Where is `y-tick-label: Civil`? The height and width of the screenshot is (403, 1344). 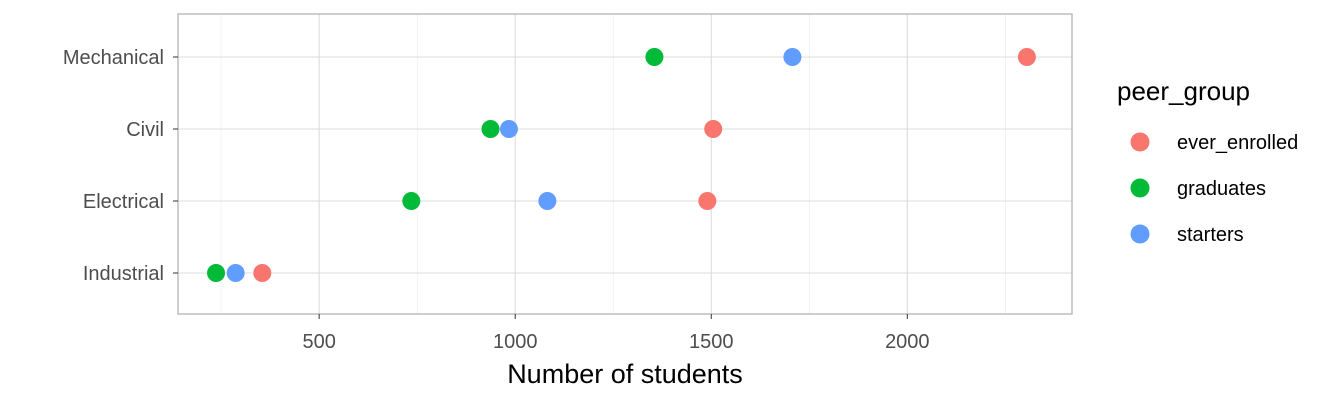 y-tick-label: Civil is located at coordinates (145, 130).